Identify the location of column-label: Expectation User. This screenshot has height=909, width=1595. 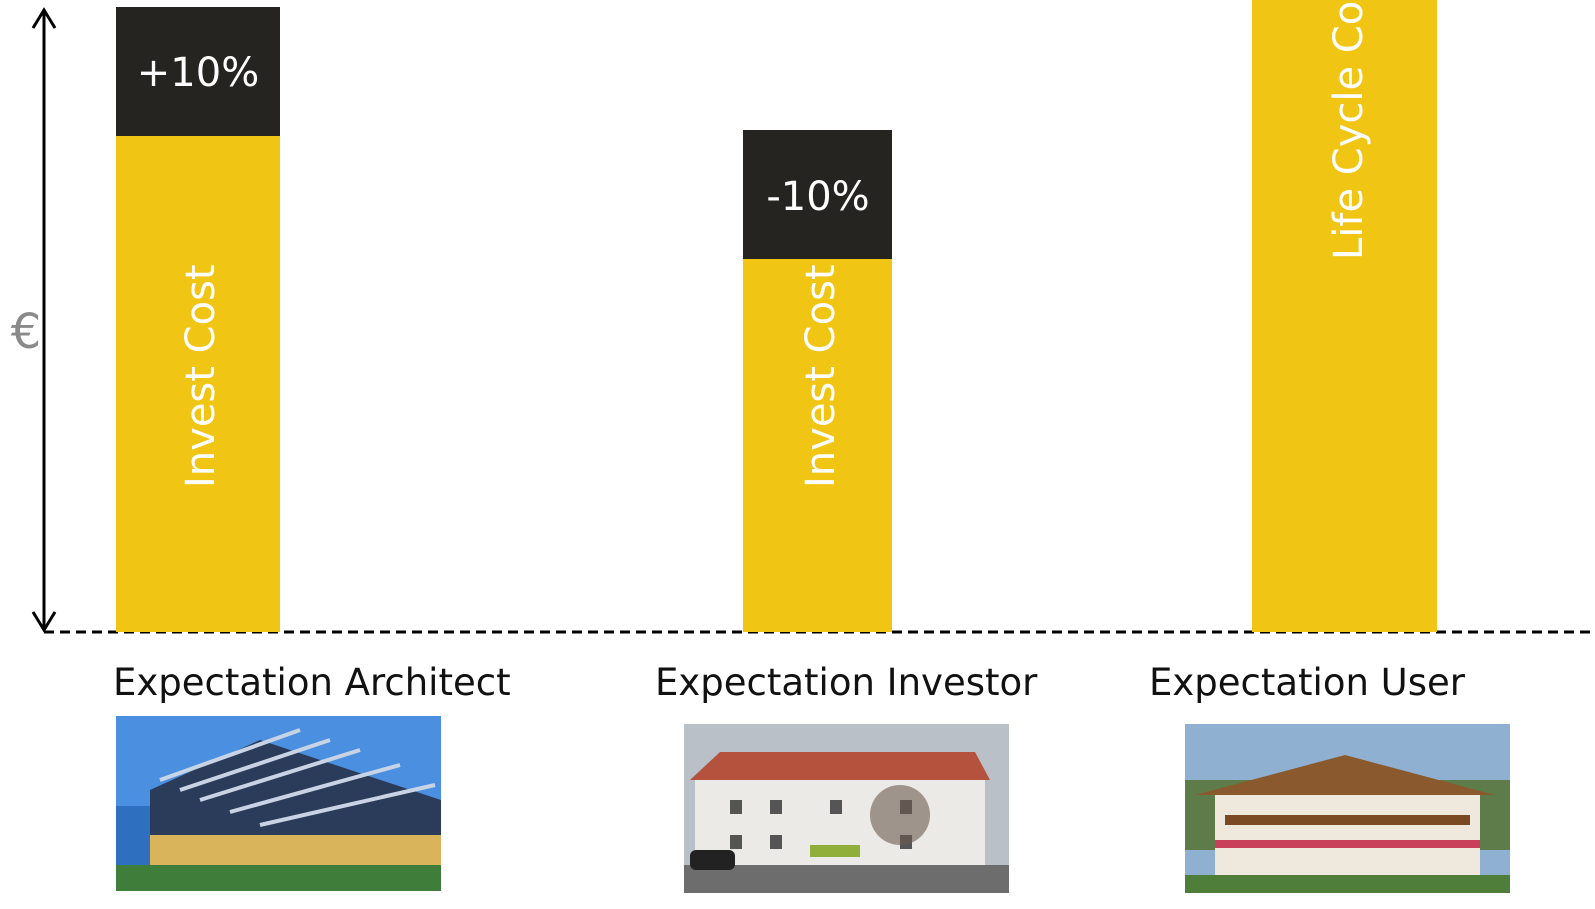
(1307, 682).